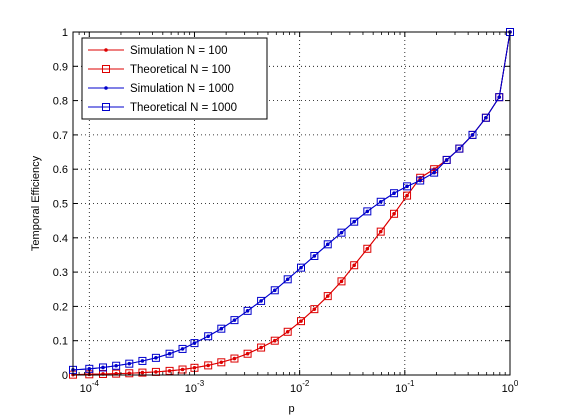  What do you see at coordinates (90, 387) in the screenshot?
I see `x-tick-label: 10⁻⁴` at bounding box center [90, 387].